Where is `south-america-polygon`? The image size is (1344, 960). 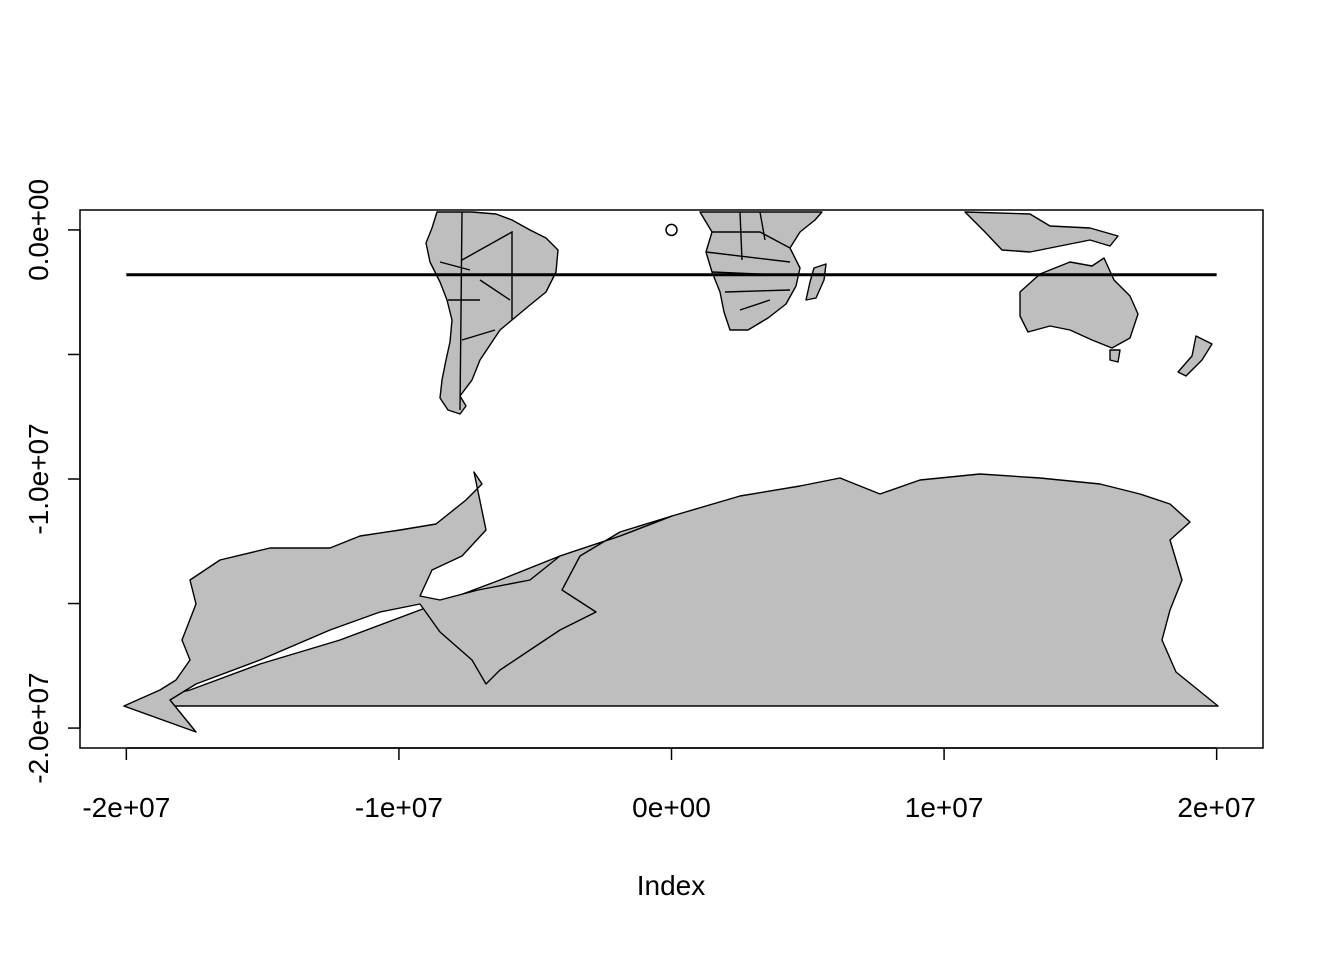
south-america-polygon is located at coordinates (492, 313).